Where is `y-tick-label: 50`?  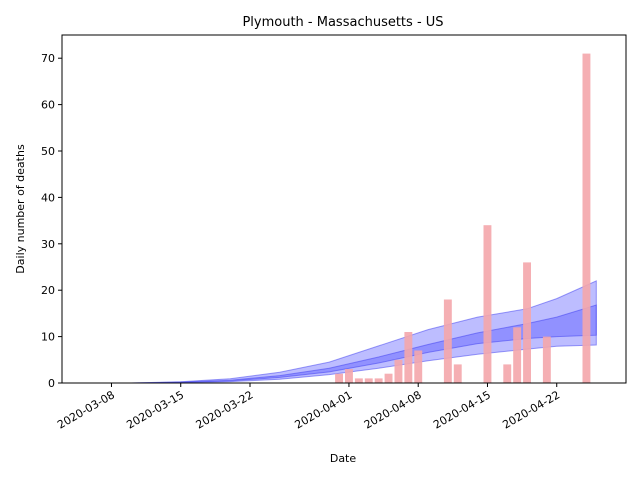 y-tick-label: 50 is located at coordinates (48, 151).